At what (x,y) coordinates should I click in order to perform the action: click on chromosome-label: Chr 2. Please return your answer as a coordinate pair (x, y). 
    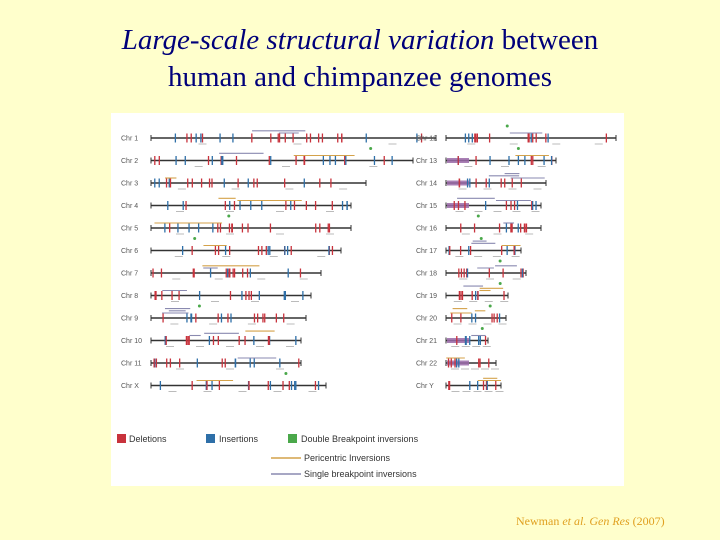
    Looking at the image, I should click on (129, 161).